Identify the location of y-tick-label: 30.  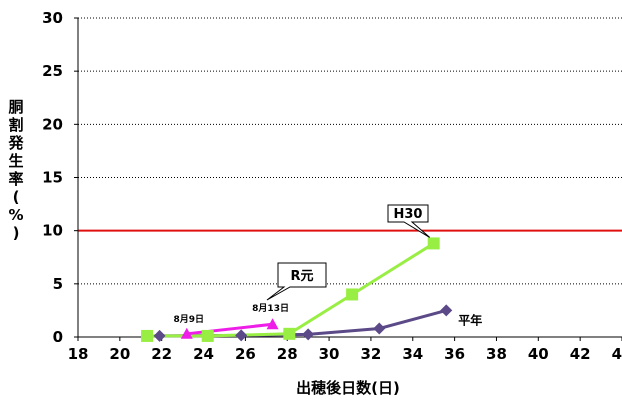
(52, 18).